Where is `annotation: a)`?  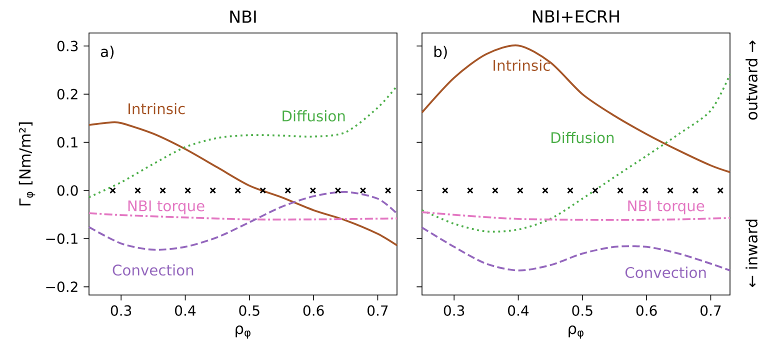
annotation: a) is located at coordinates (107, 52).